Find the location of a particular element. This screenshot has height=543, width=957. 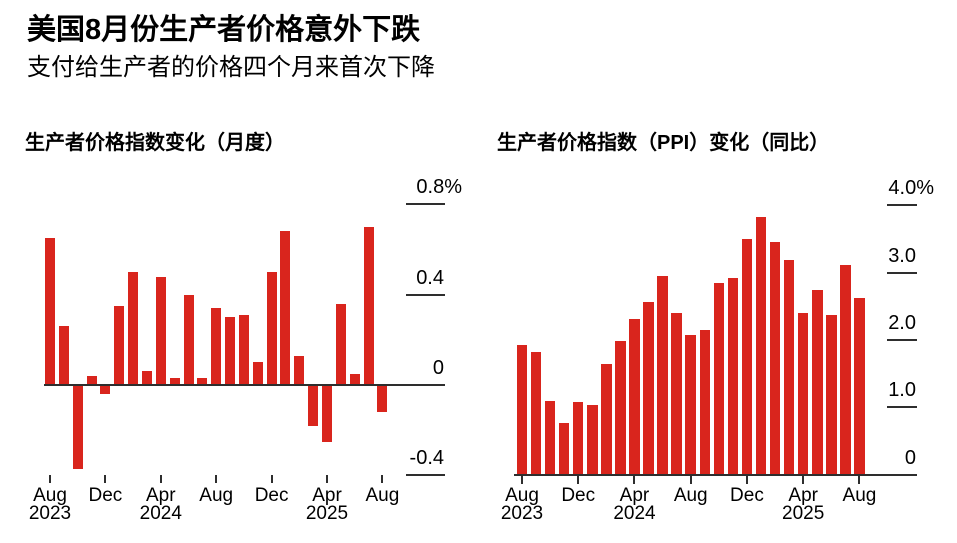

ytick-label: 0.8% is located at coordinates (439, 187).